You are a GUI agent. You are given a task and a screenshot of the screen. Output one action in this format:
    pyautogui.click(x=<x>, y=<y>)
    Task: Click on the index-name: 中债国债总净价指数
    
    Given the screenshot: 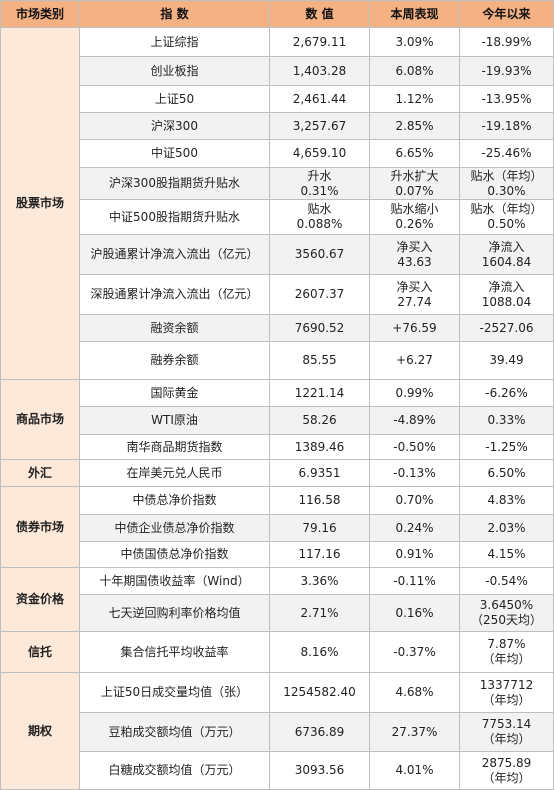 What is the action you would take?
    pyautogui.click(x=175, y=555)
    